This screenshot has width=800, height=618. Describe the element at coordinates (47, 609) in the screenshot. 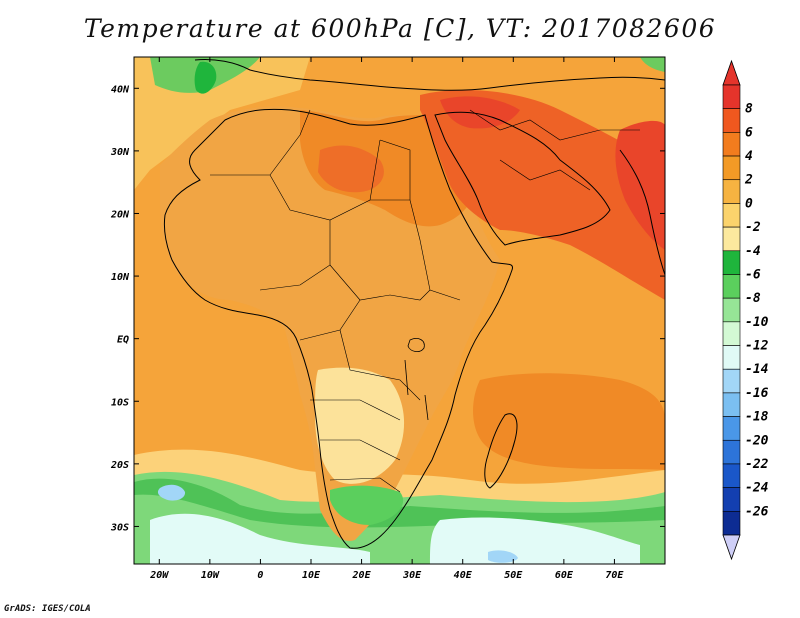

I see `credit-label: GrADS: IGES/COLA` at that location.